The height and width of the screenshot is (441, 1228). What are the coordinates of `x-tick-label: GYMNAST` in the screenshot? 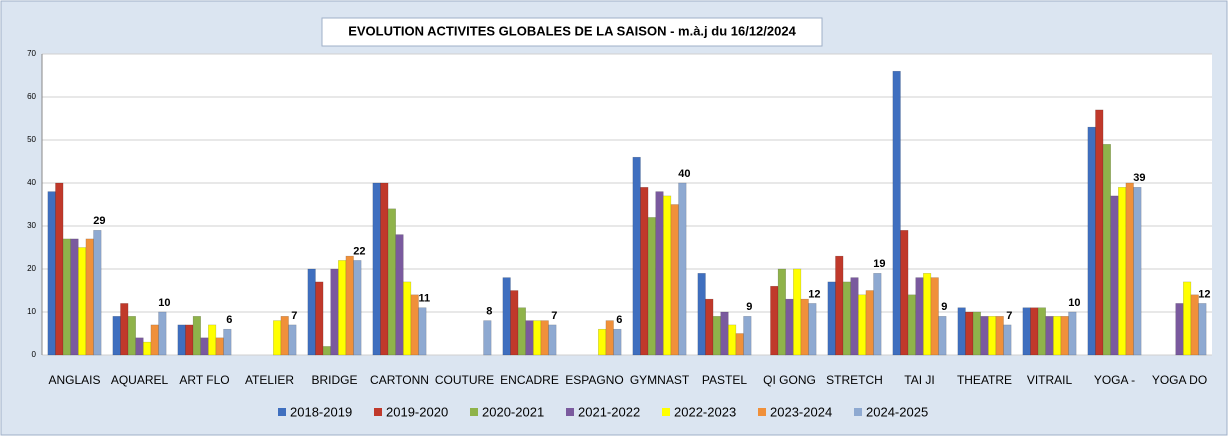 It's located at (660, 380).